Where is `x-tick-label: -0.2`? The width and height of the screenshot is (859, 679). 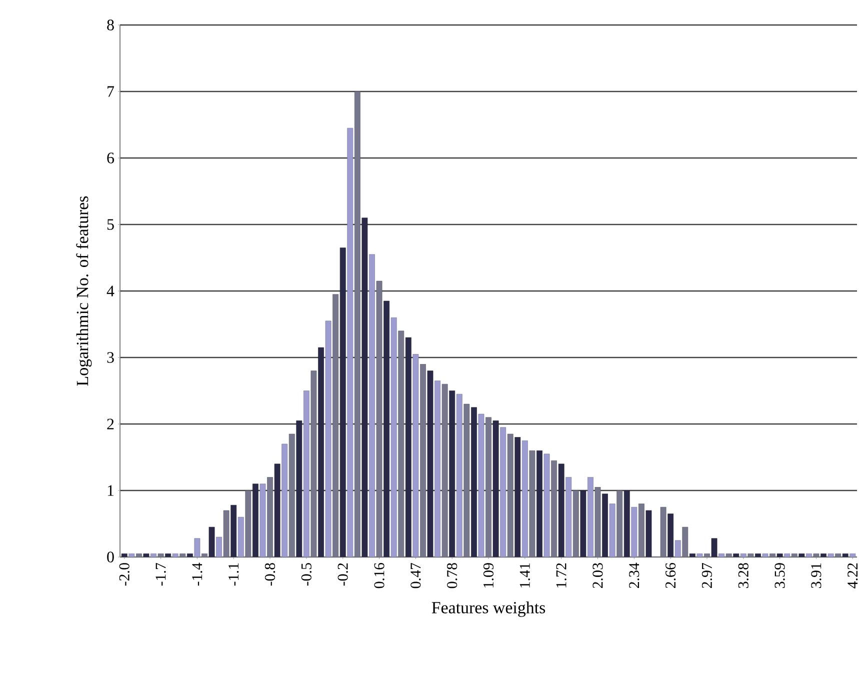
x-tick-label: -0.2 is located at coordinates (343, 574).